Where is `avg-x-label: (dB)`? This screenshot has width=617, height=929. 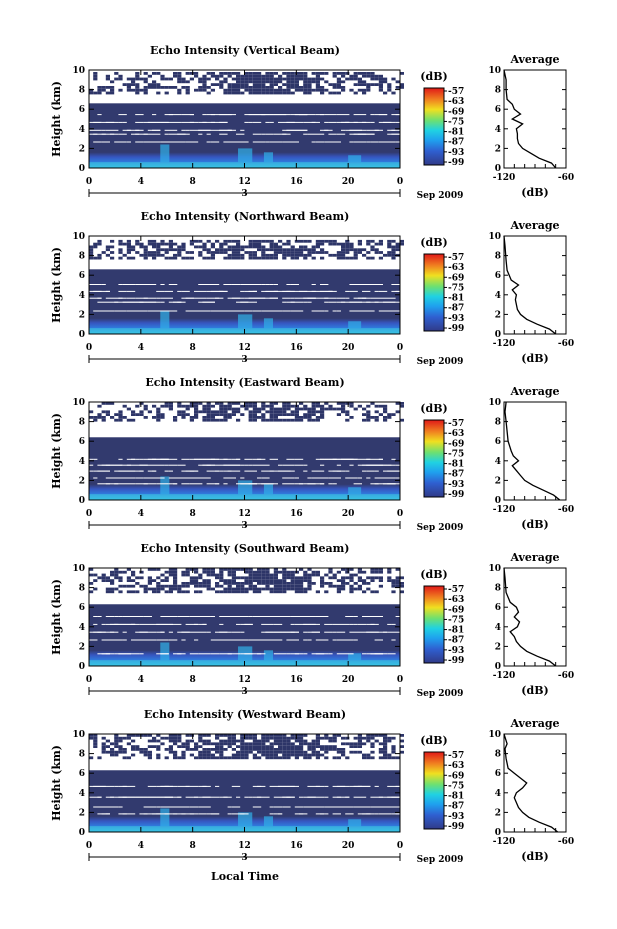
avg-x-label: (dB) is located at coordinates (534, 192).